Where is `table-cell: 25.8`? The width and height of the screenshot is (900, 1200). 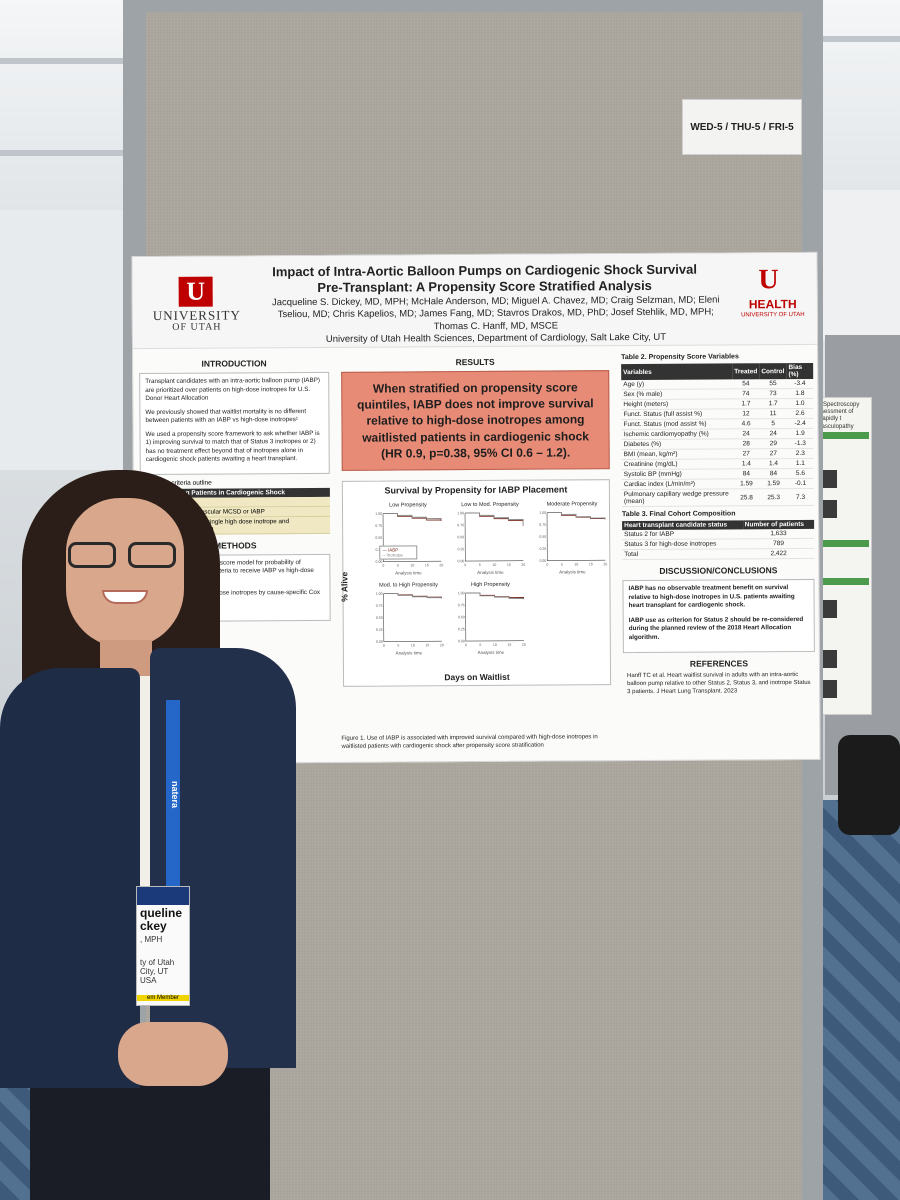 table-cell: 25.8 is located at coordinates (746, 497).